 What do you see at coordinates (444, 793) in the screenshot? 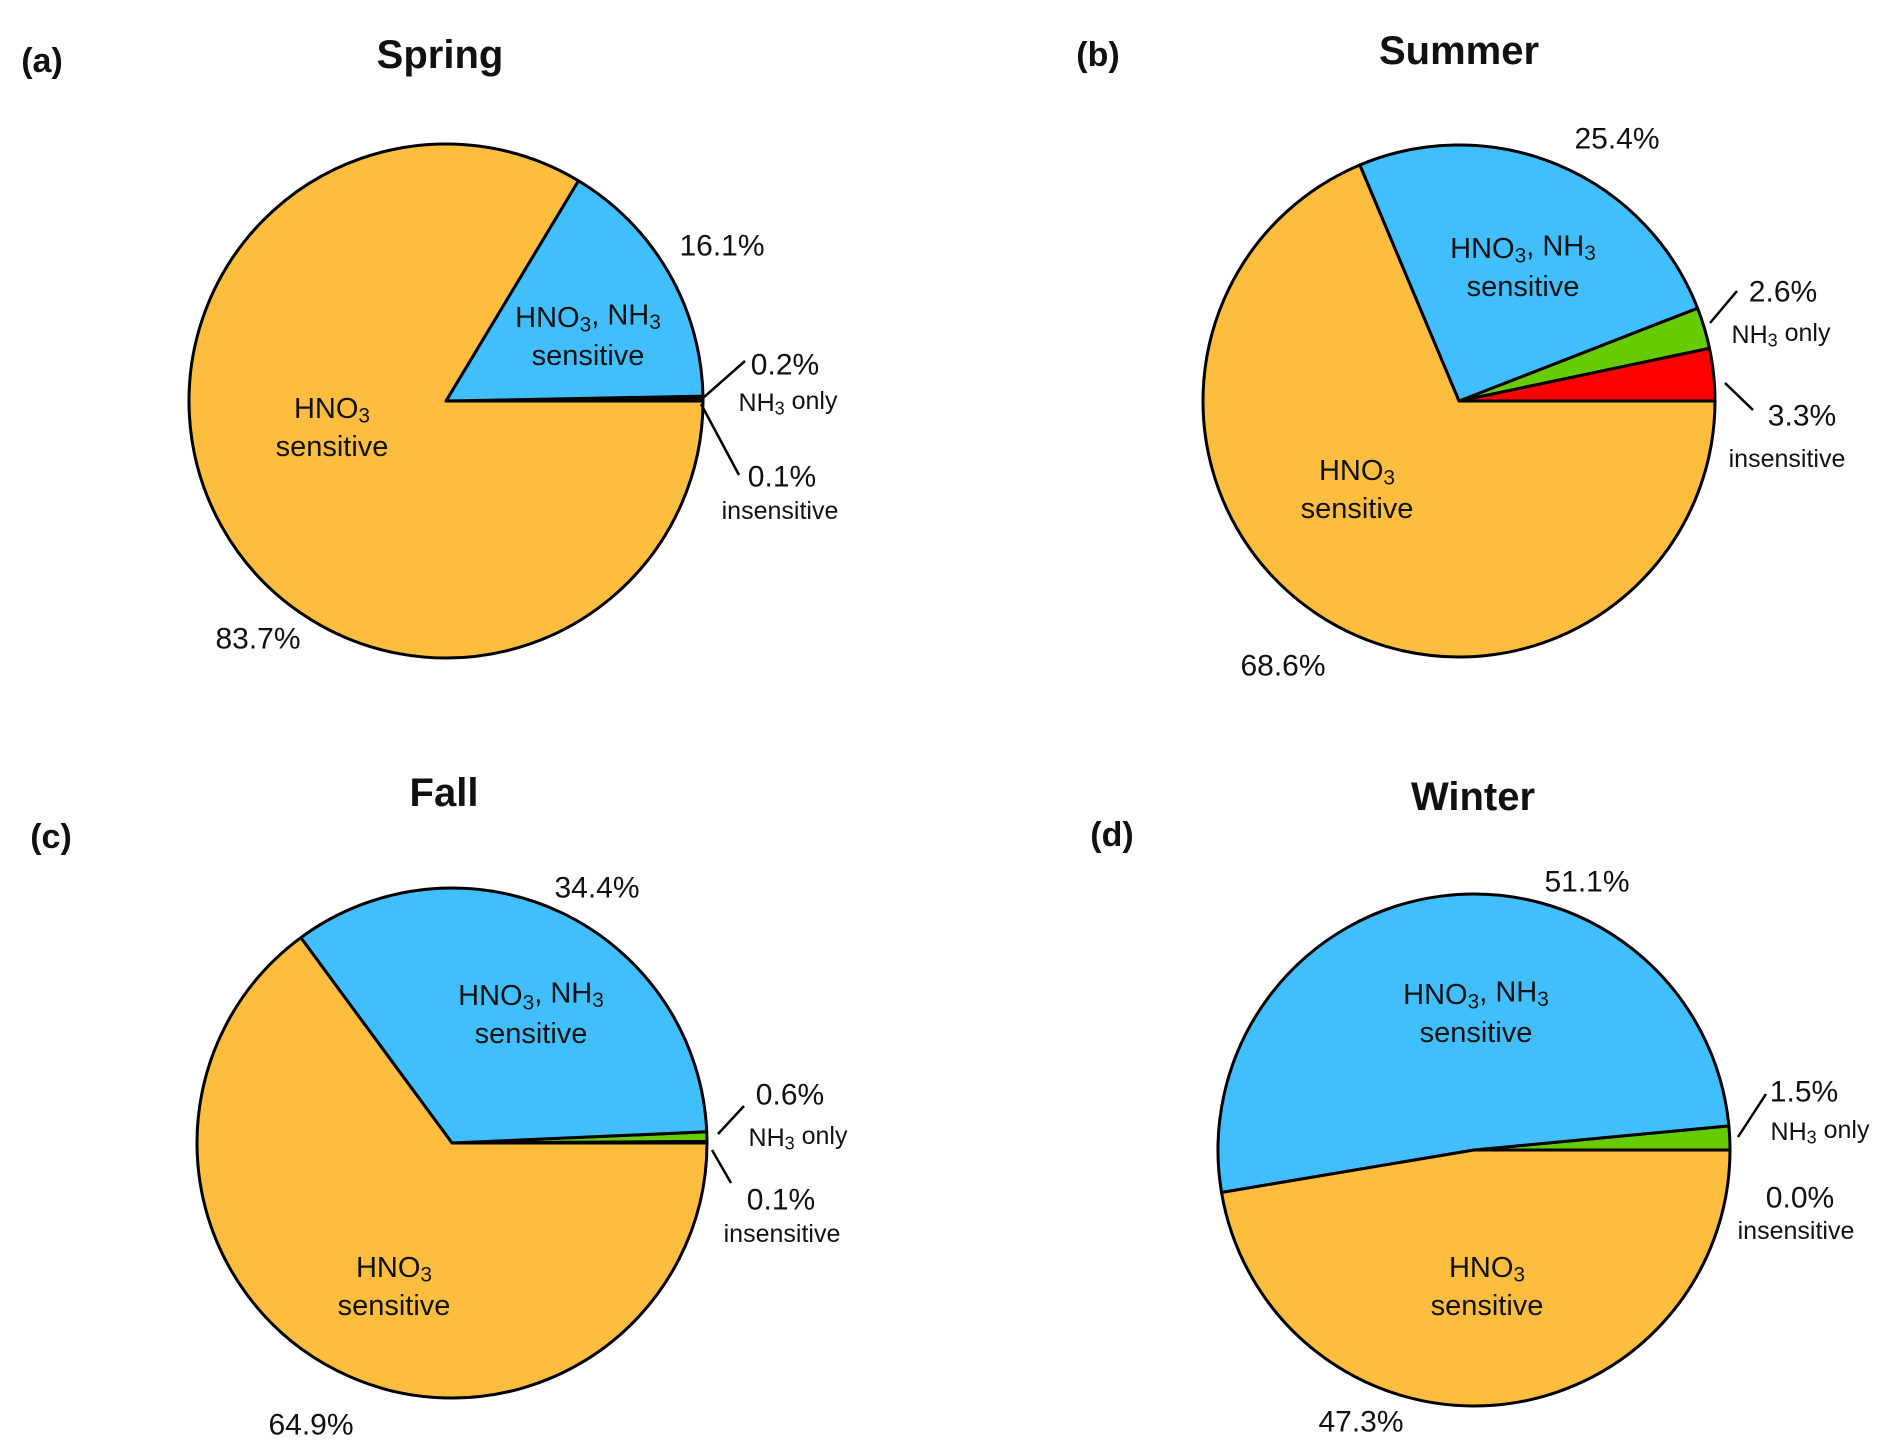
I see `chart-title: Fall` at bounding box center [444, 793].